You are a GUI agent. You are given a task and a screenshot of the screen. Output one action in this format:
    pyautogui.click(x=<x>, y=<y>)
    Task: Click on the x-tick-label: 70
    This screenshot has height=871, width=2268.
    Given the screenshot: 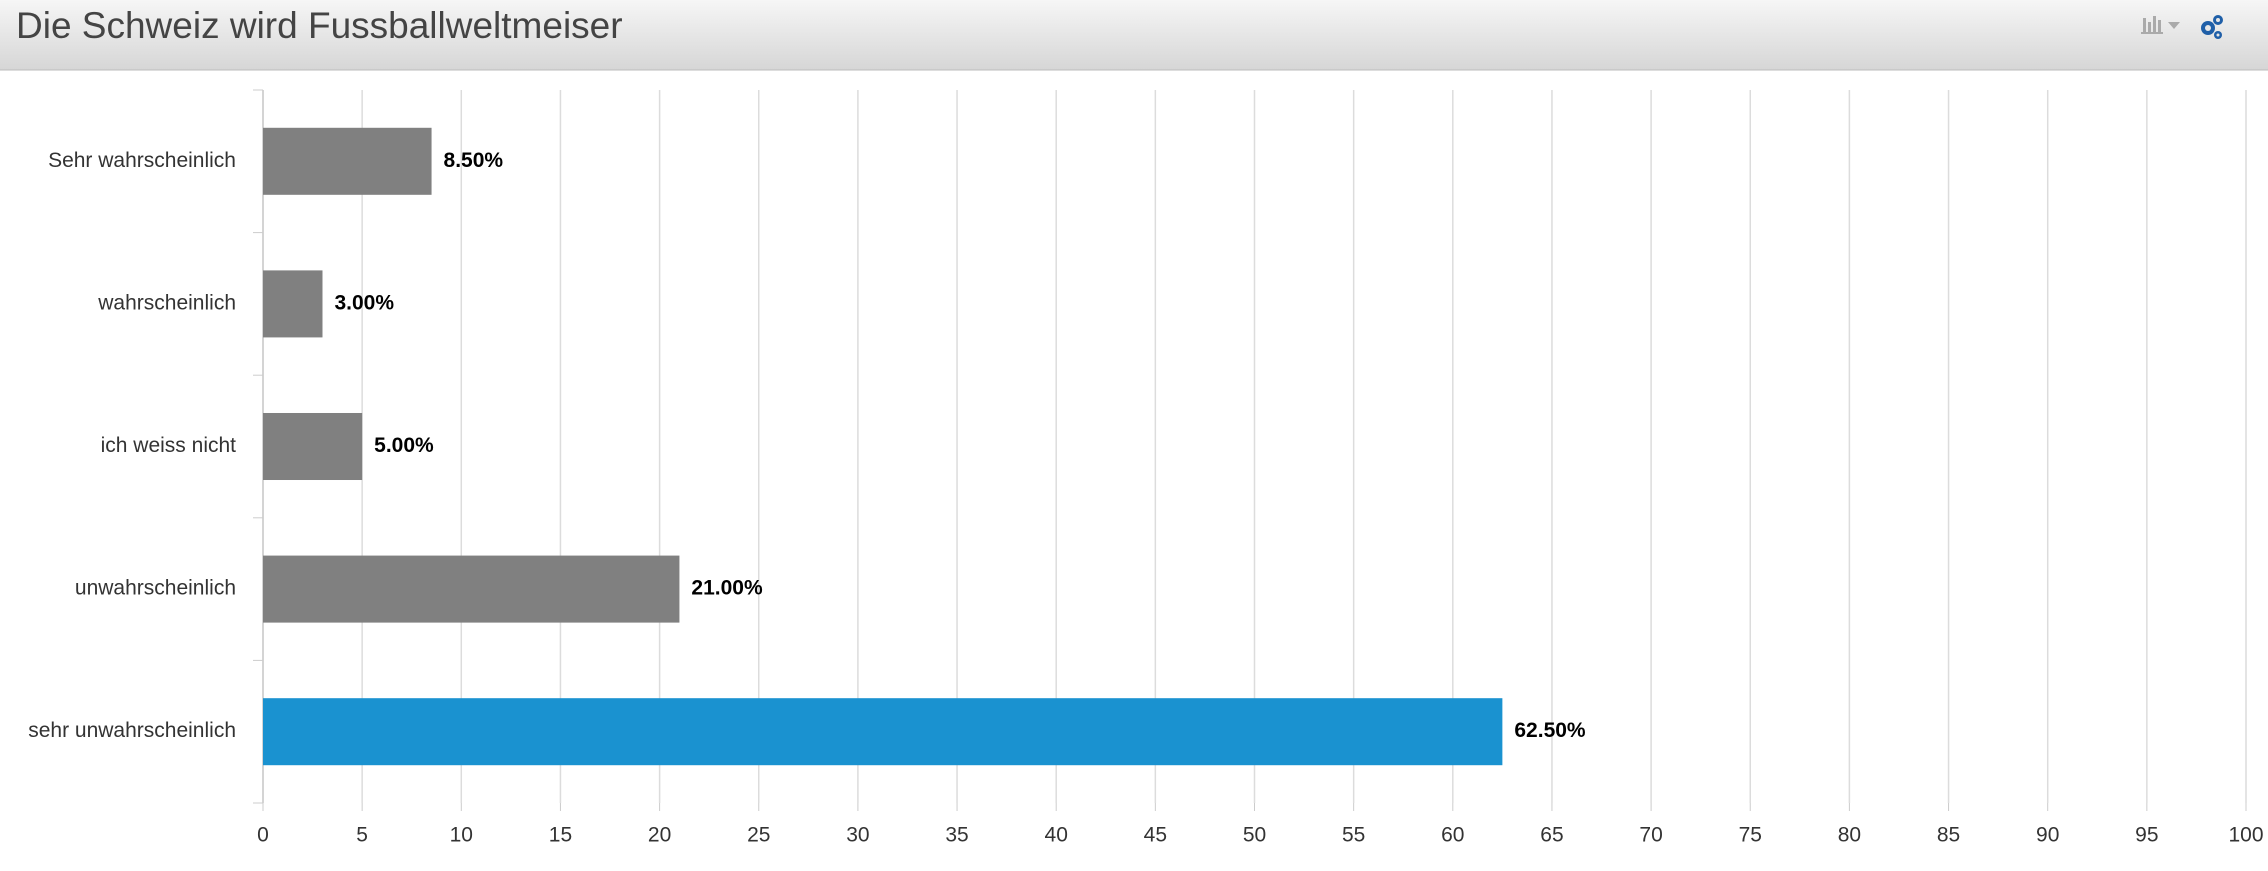 What is the action you would take?
    pyautogui.click(x=1650, y=835)
    